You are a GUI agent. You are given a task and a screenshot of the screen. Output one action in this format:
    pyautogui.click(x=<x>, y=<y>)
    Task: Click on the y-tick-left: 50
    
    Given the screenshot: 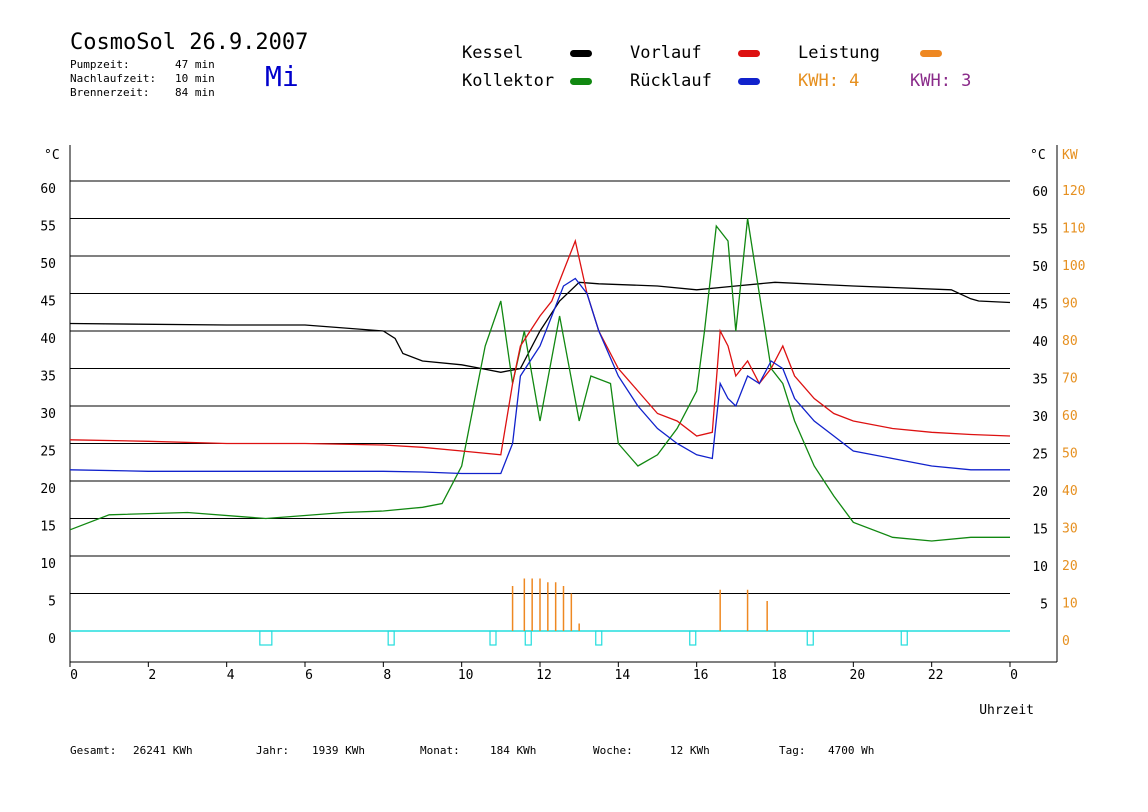 What is the action you would take?
    pyautogui.click(x=48, y=264)
    